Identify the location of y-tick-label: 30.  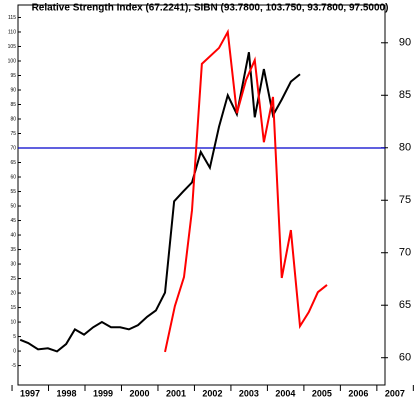
(13, 264).